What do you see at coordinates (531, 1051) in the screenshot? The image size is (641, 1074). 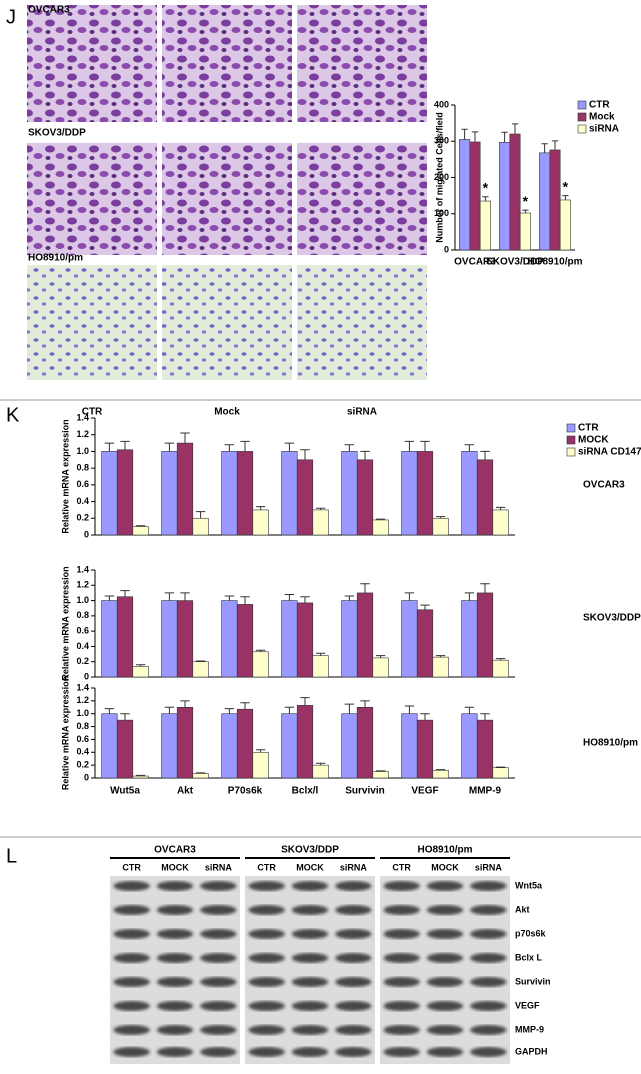 I see `blot-protein-label: GAPDH` at bounding box center [531, 1051].